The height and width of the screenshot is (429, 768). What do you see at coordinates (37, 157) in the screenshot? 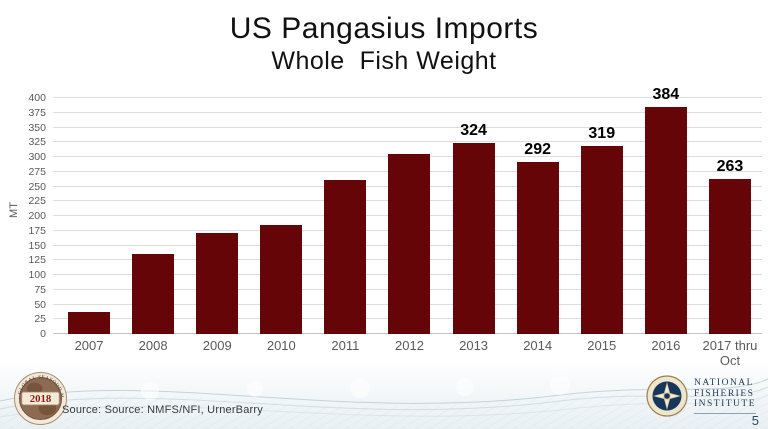
I see `y-tick-300: 300` at bounding box center [37, 157].